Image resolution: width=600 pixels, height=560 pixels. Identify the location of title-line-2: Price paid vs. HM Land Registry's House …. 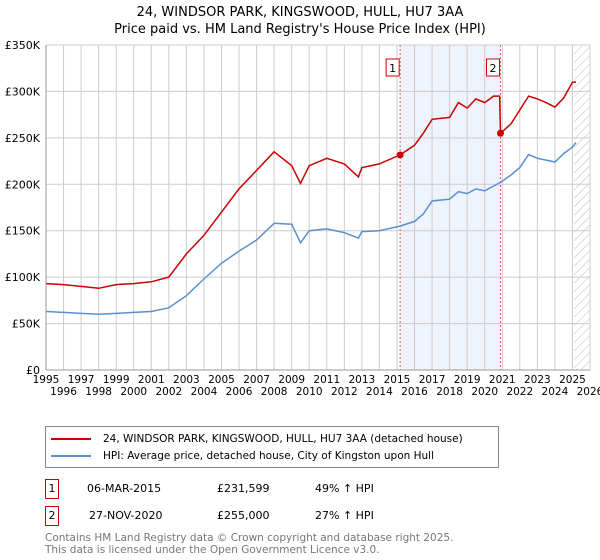
(300, 29).